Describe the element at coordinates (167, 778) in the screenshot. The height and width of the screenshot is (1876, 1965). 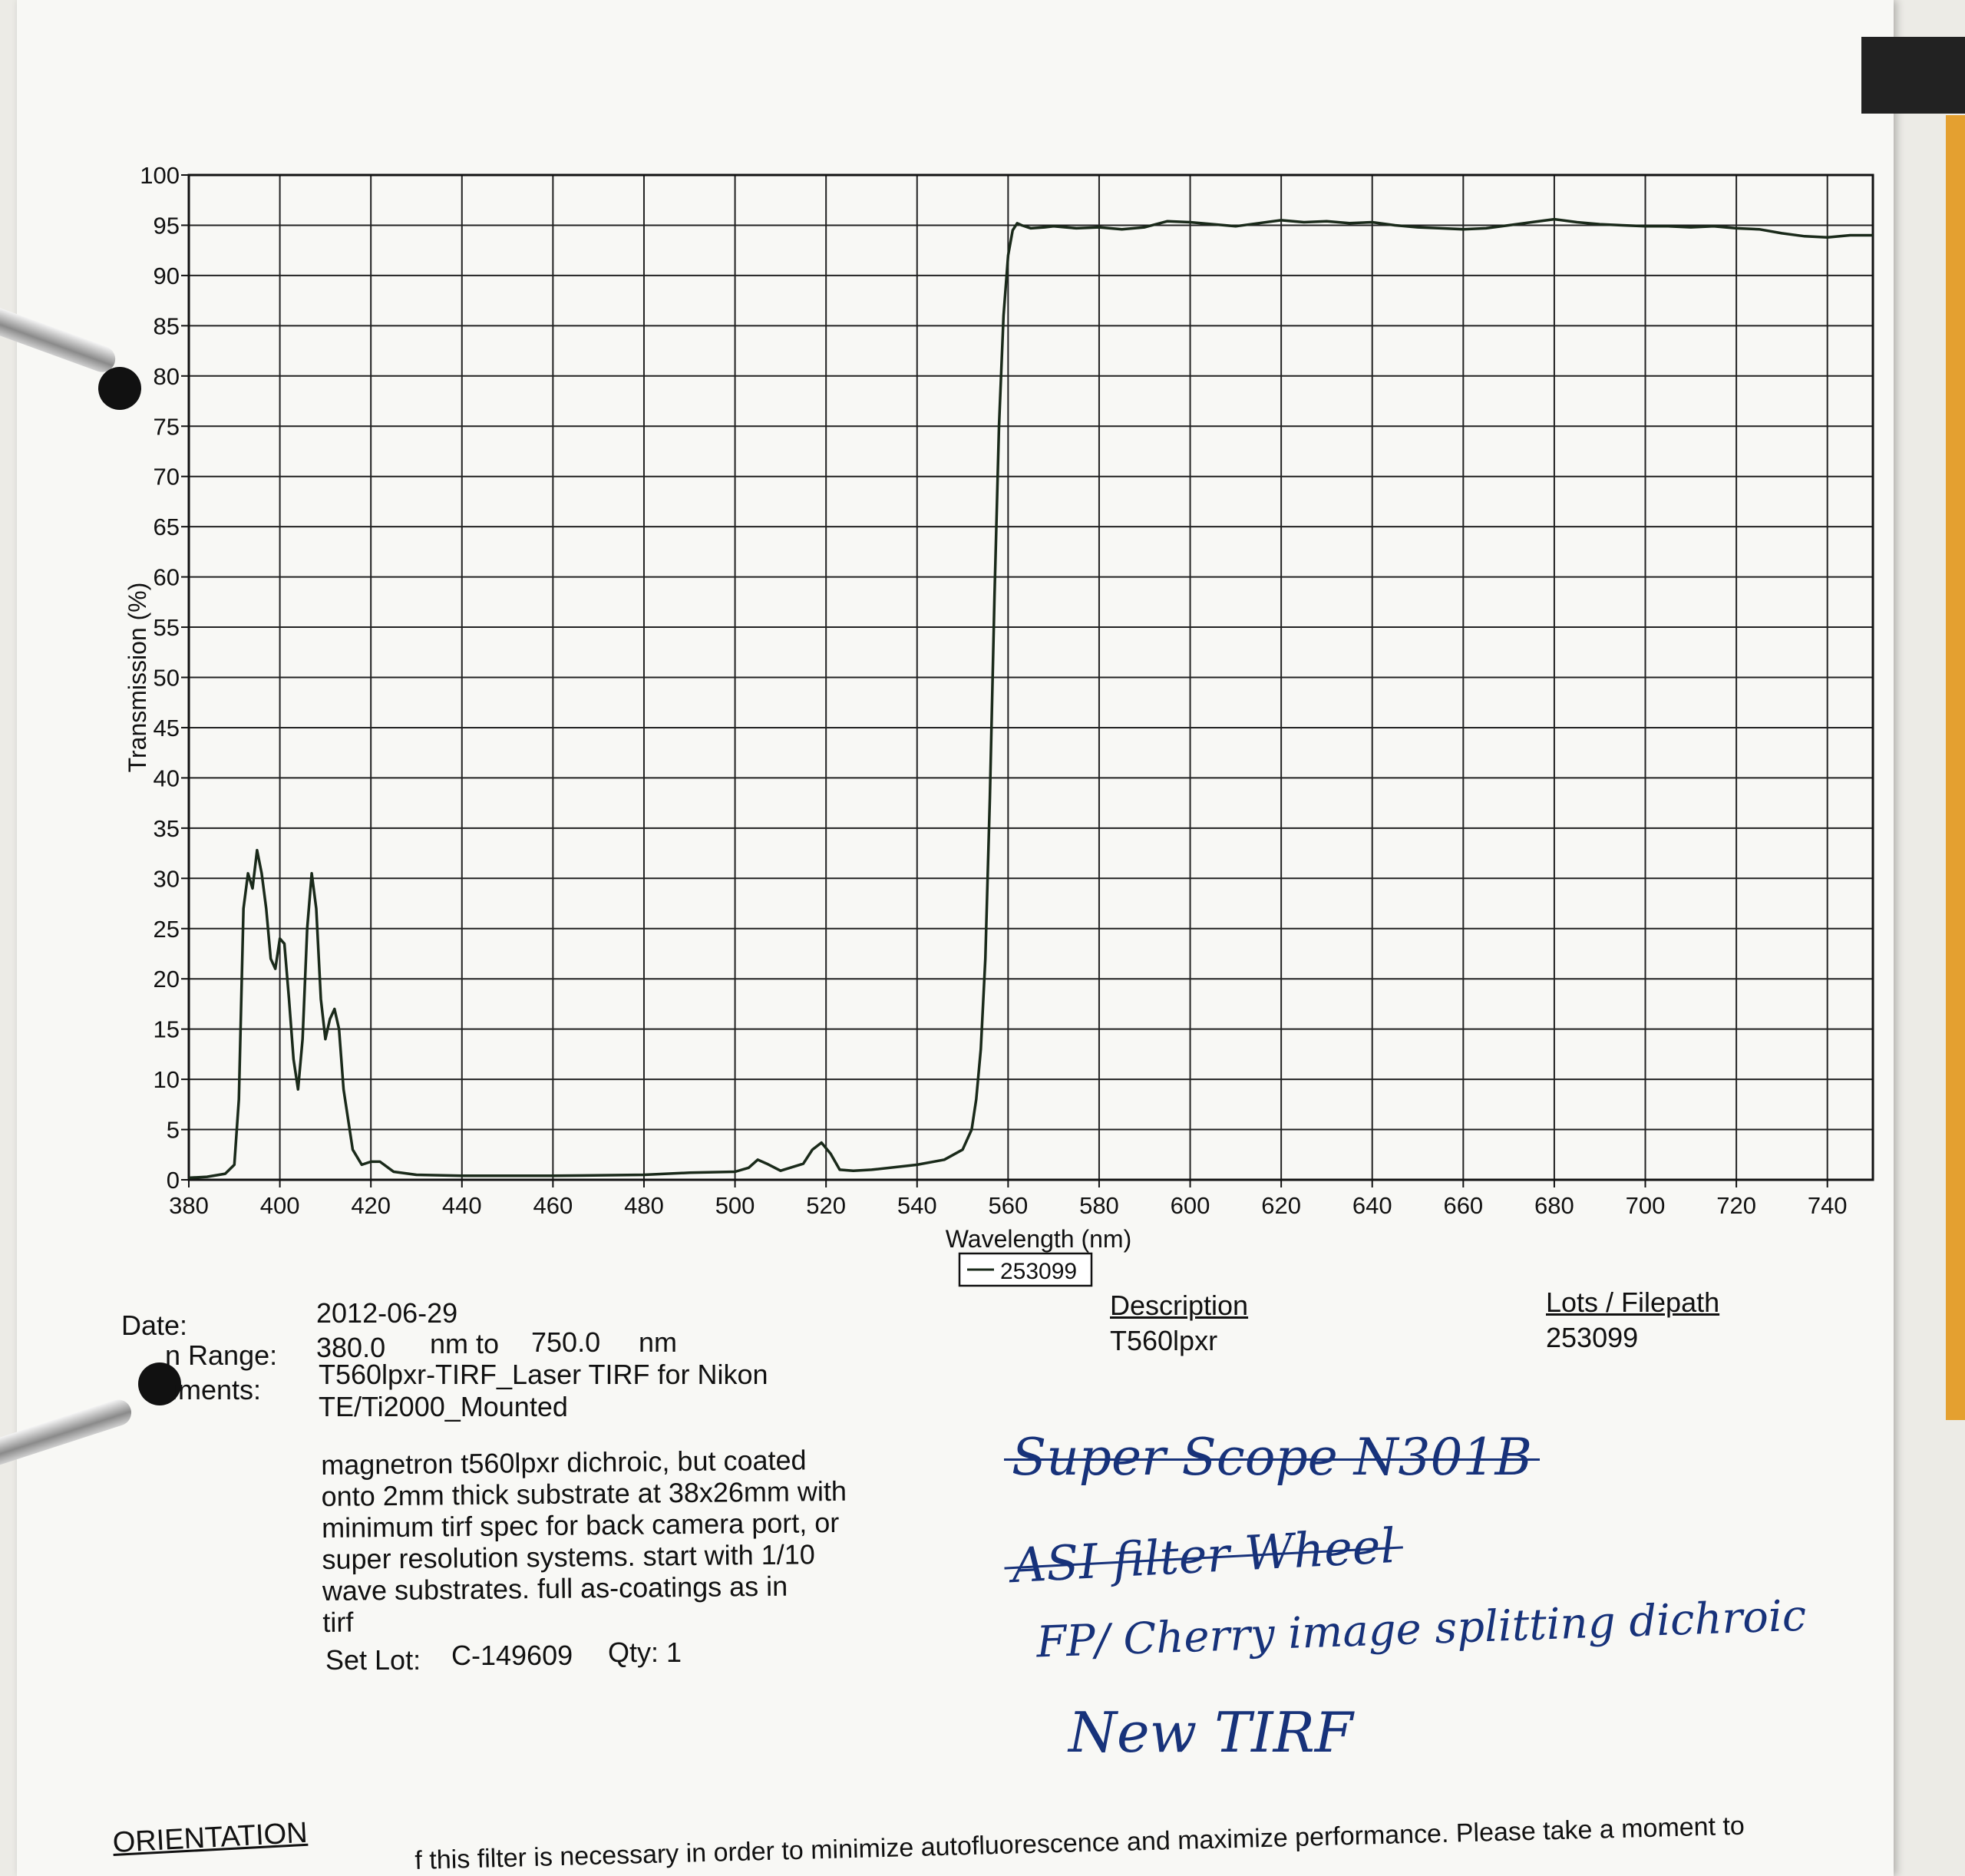
I see `y-tick-label: 40` at that location.